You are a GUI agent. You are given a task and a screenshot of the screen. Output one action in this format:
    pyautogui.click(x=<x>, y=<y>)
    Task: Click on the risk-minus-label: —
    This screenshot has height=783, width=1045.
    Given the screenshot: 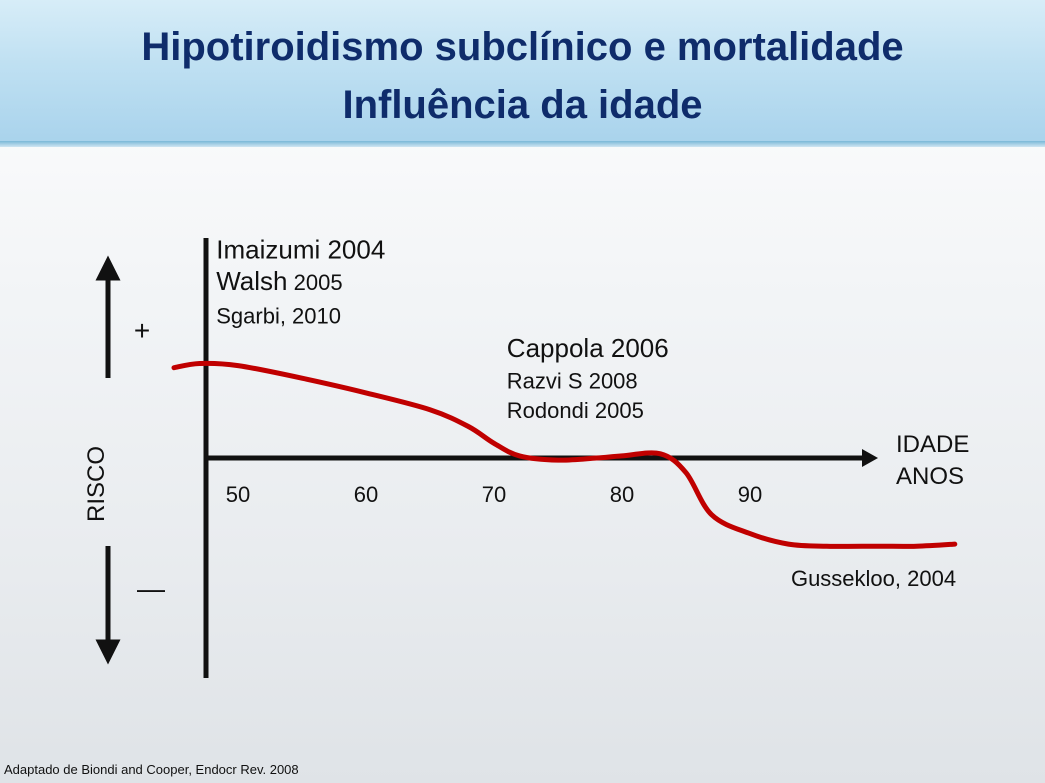 What is the action you would take?
    pyautogui.click(x=151, y=588)
    